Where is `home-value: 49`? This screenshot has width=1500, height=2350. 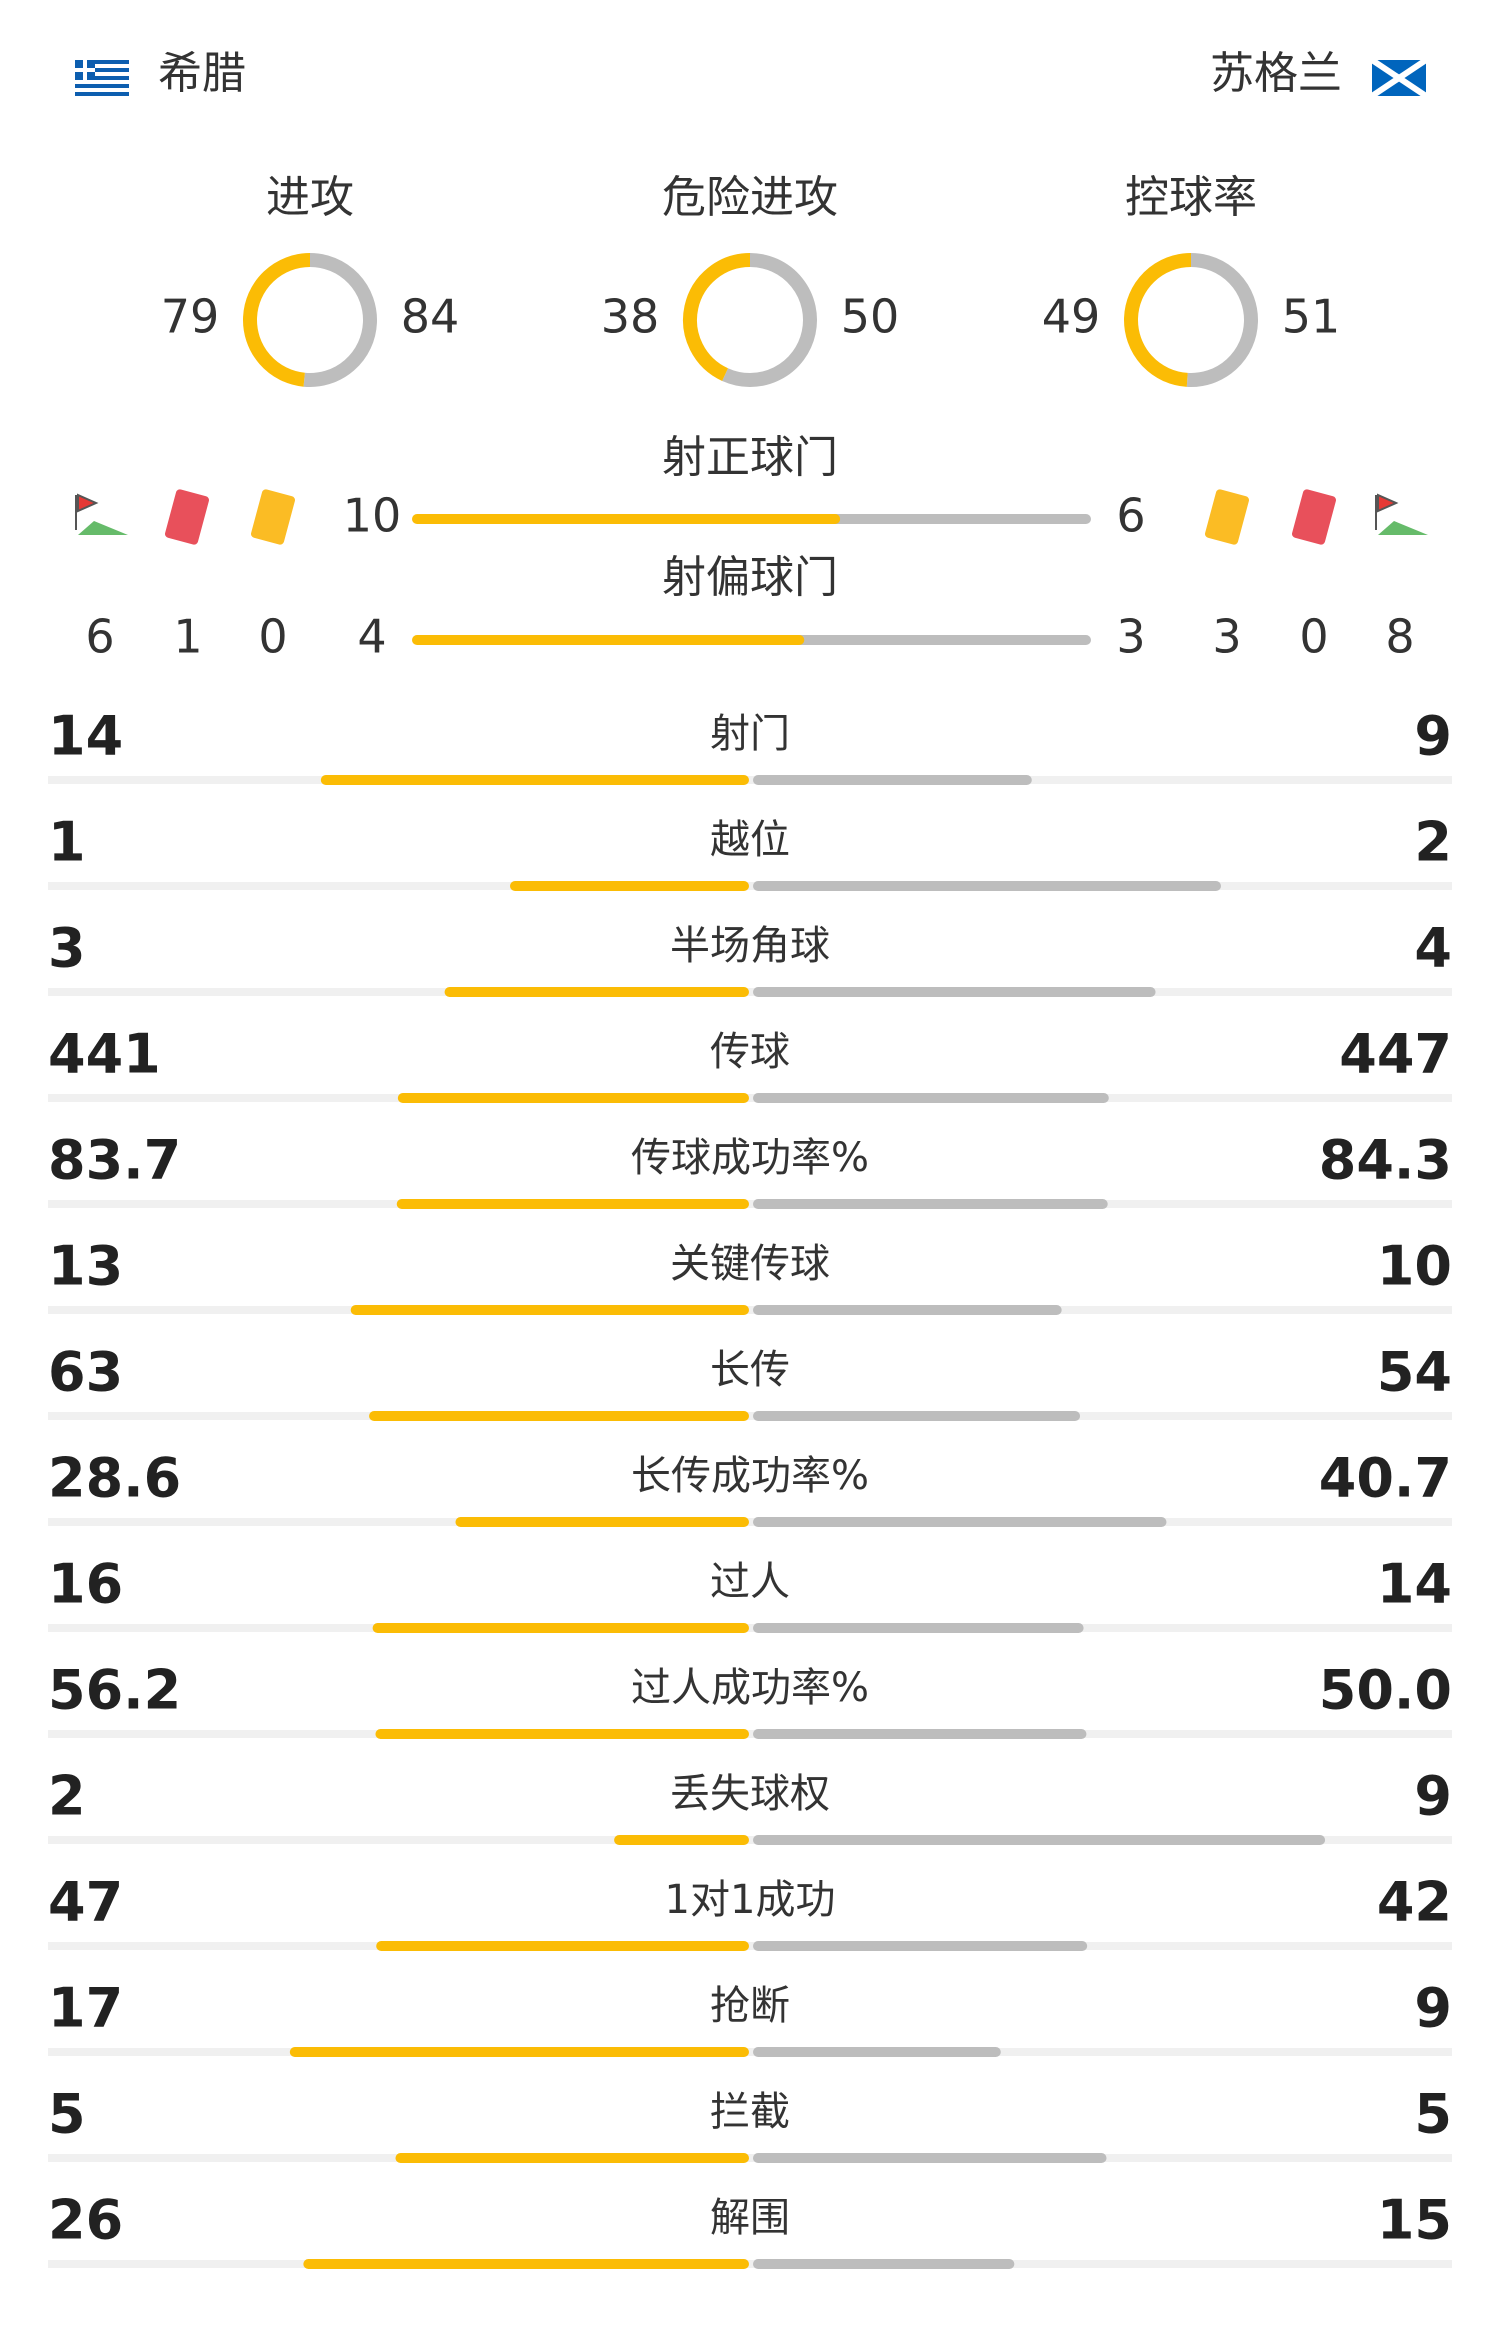
home-value: 49 is located at coordinates (1071, 317).